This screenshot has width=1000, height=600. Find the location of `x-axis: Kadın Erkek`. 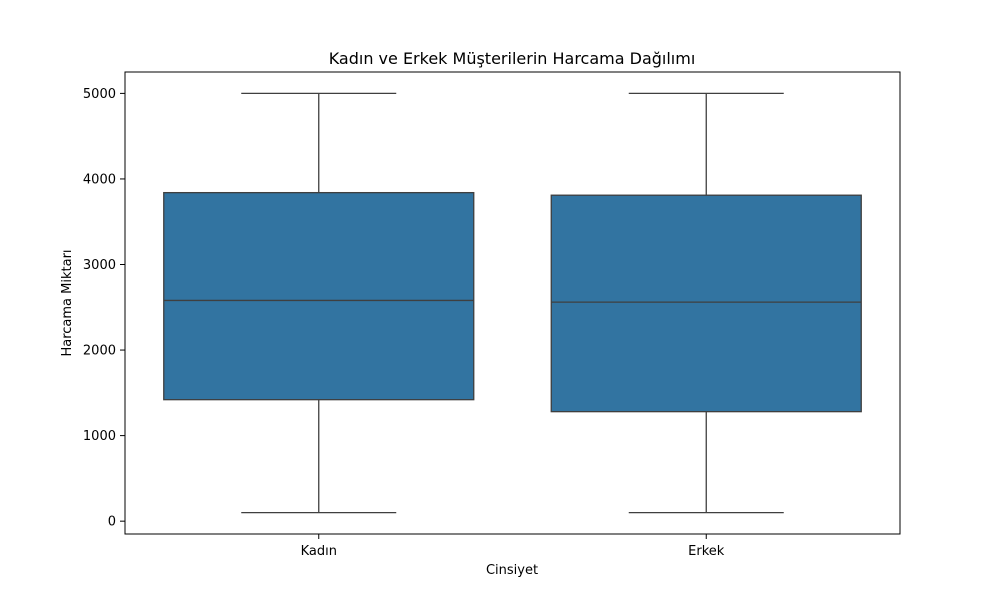

x-axis: Kadın Erkek is located at coordinates (513, 546).